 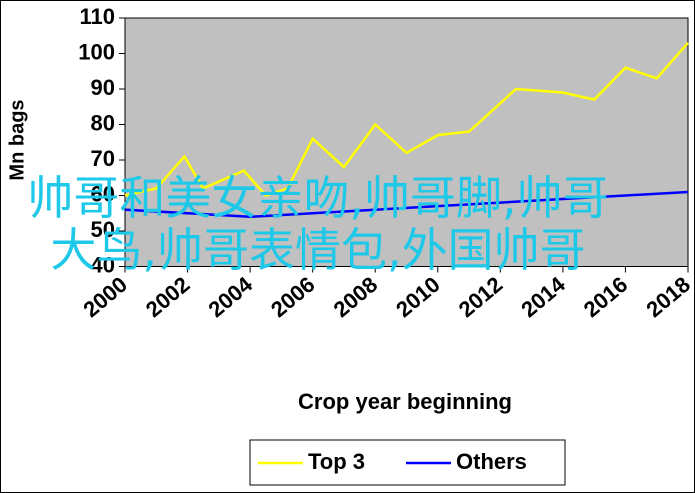 What do you see at coordinates (17, 139) in the screenshot?
I see `y-axis-label: Mn bags` at bounding box center [17, 139].